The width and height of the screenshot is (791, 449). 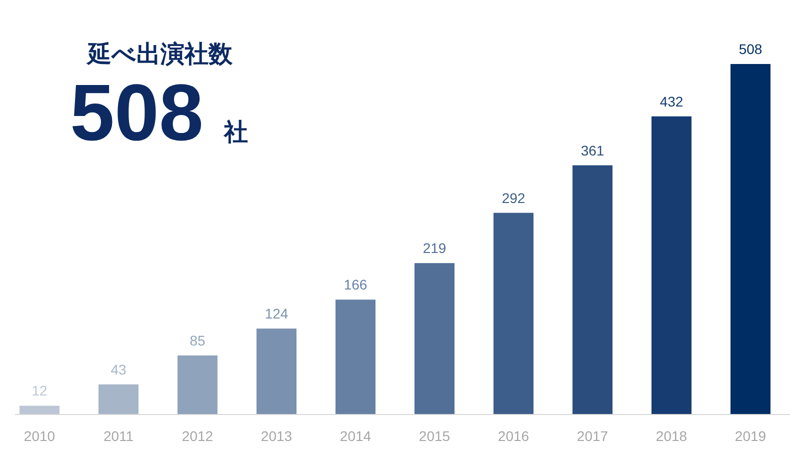 I want to click on data-label: 361, so click(x=592, y=150).